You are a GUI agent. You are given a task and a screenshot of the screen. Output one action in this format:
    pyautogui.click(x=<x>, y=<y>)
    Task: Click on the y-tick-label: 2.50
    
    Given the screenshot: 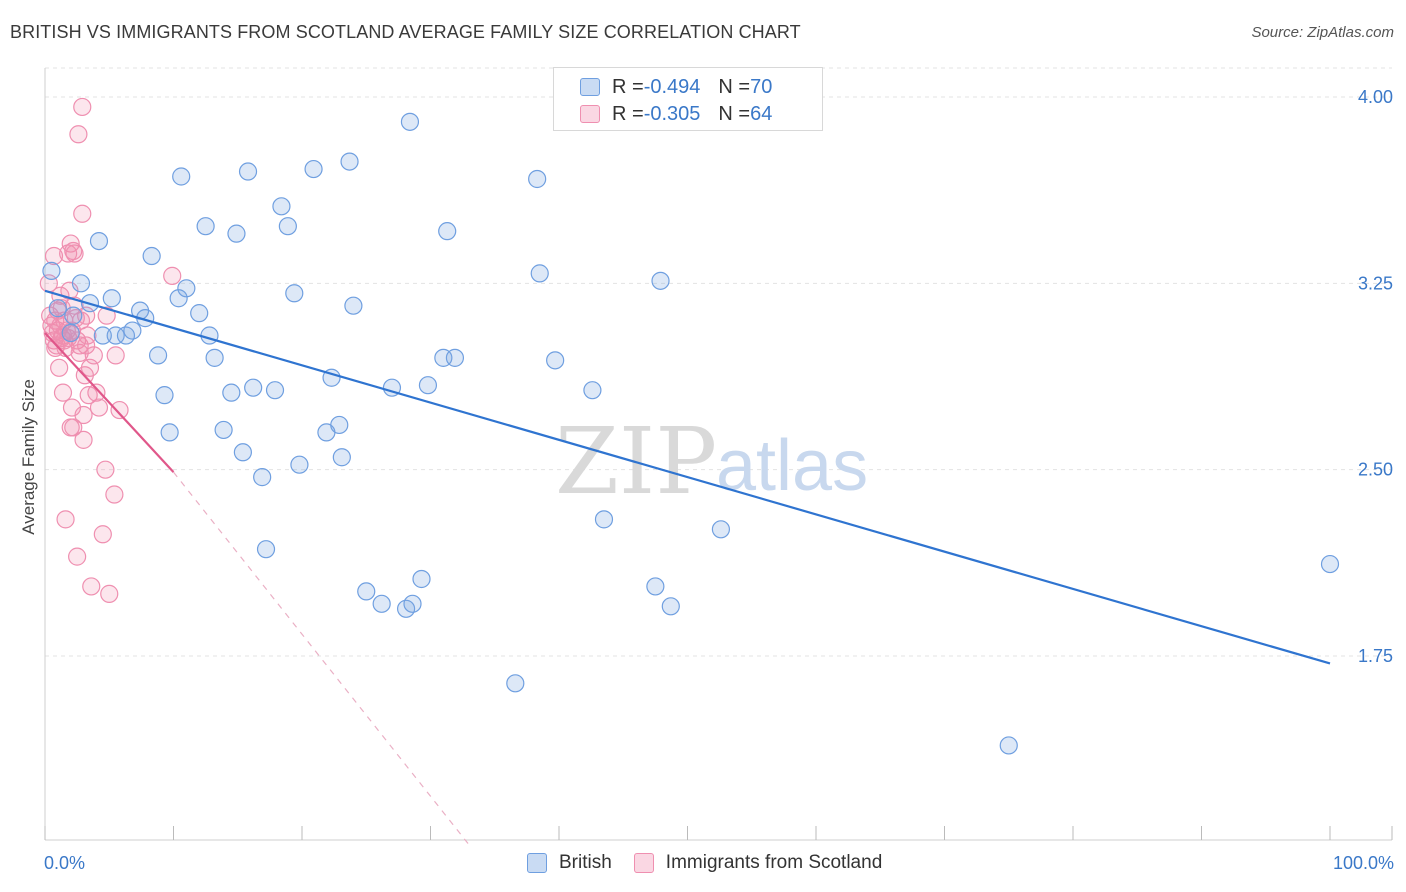 What is the action you would take?
    pyautogui.click(x=1375, y=470)
    